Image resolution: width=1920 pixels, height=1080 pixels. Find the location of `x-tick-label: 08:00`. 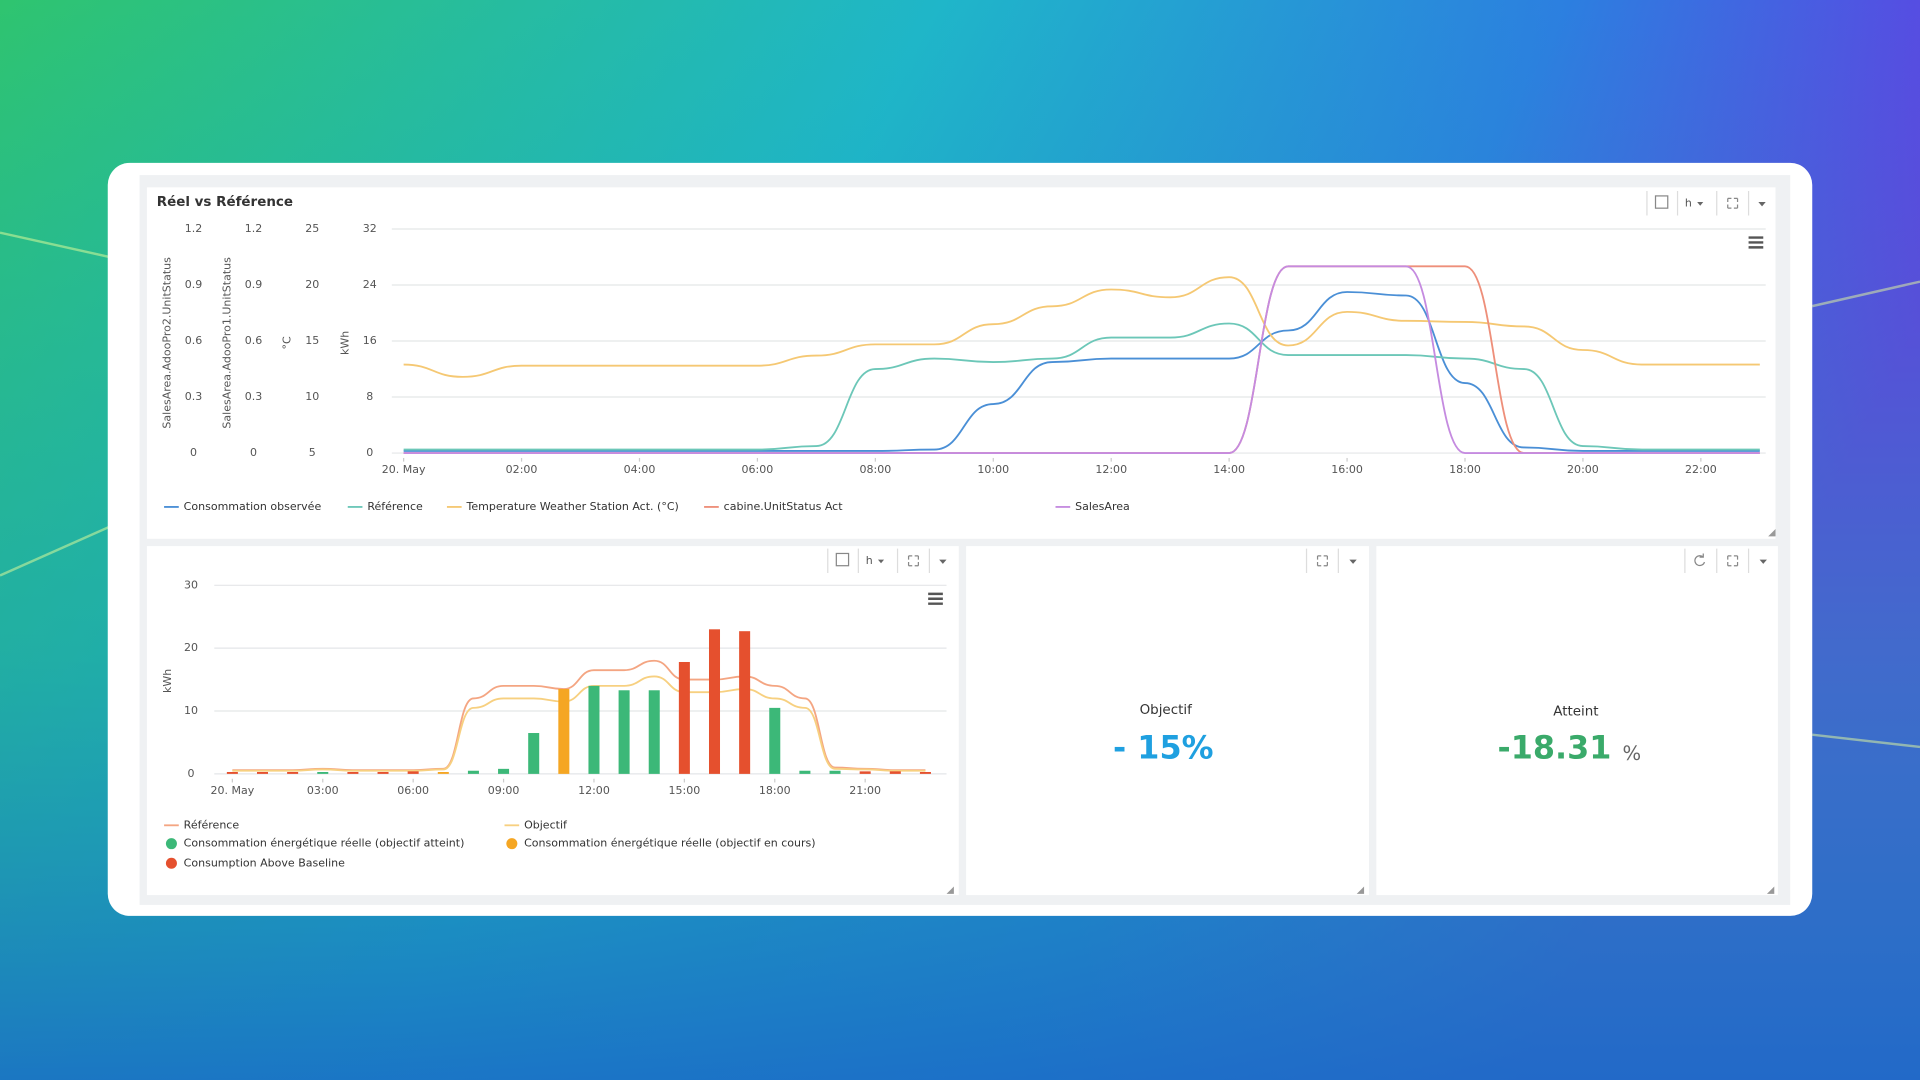

x-tick-label: 08:00 is located at coordinates (875, 469).